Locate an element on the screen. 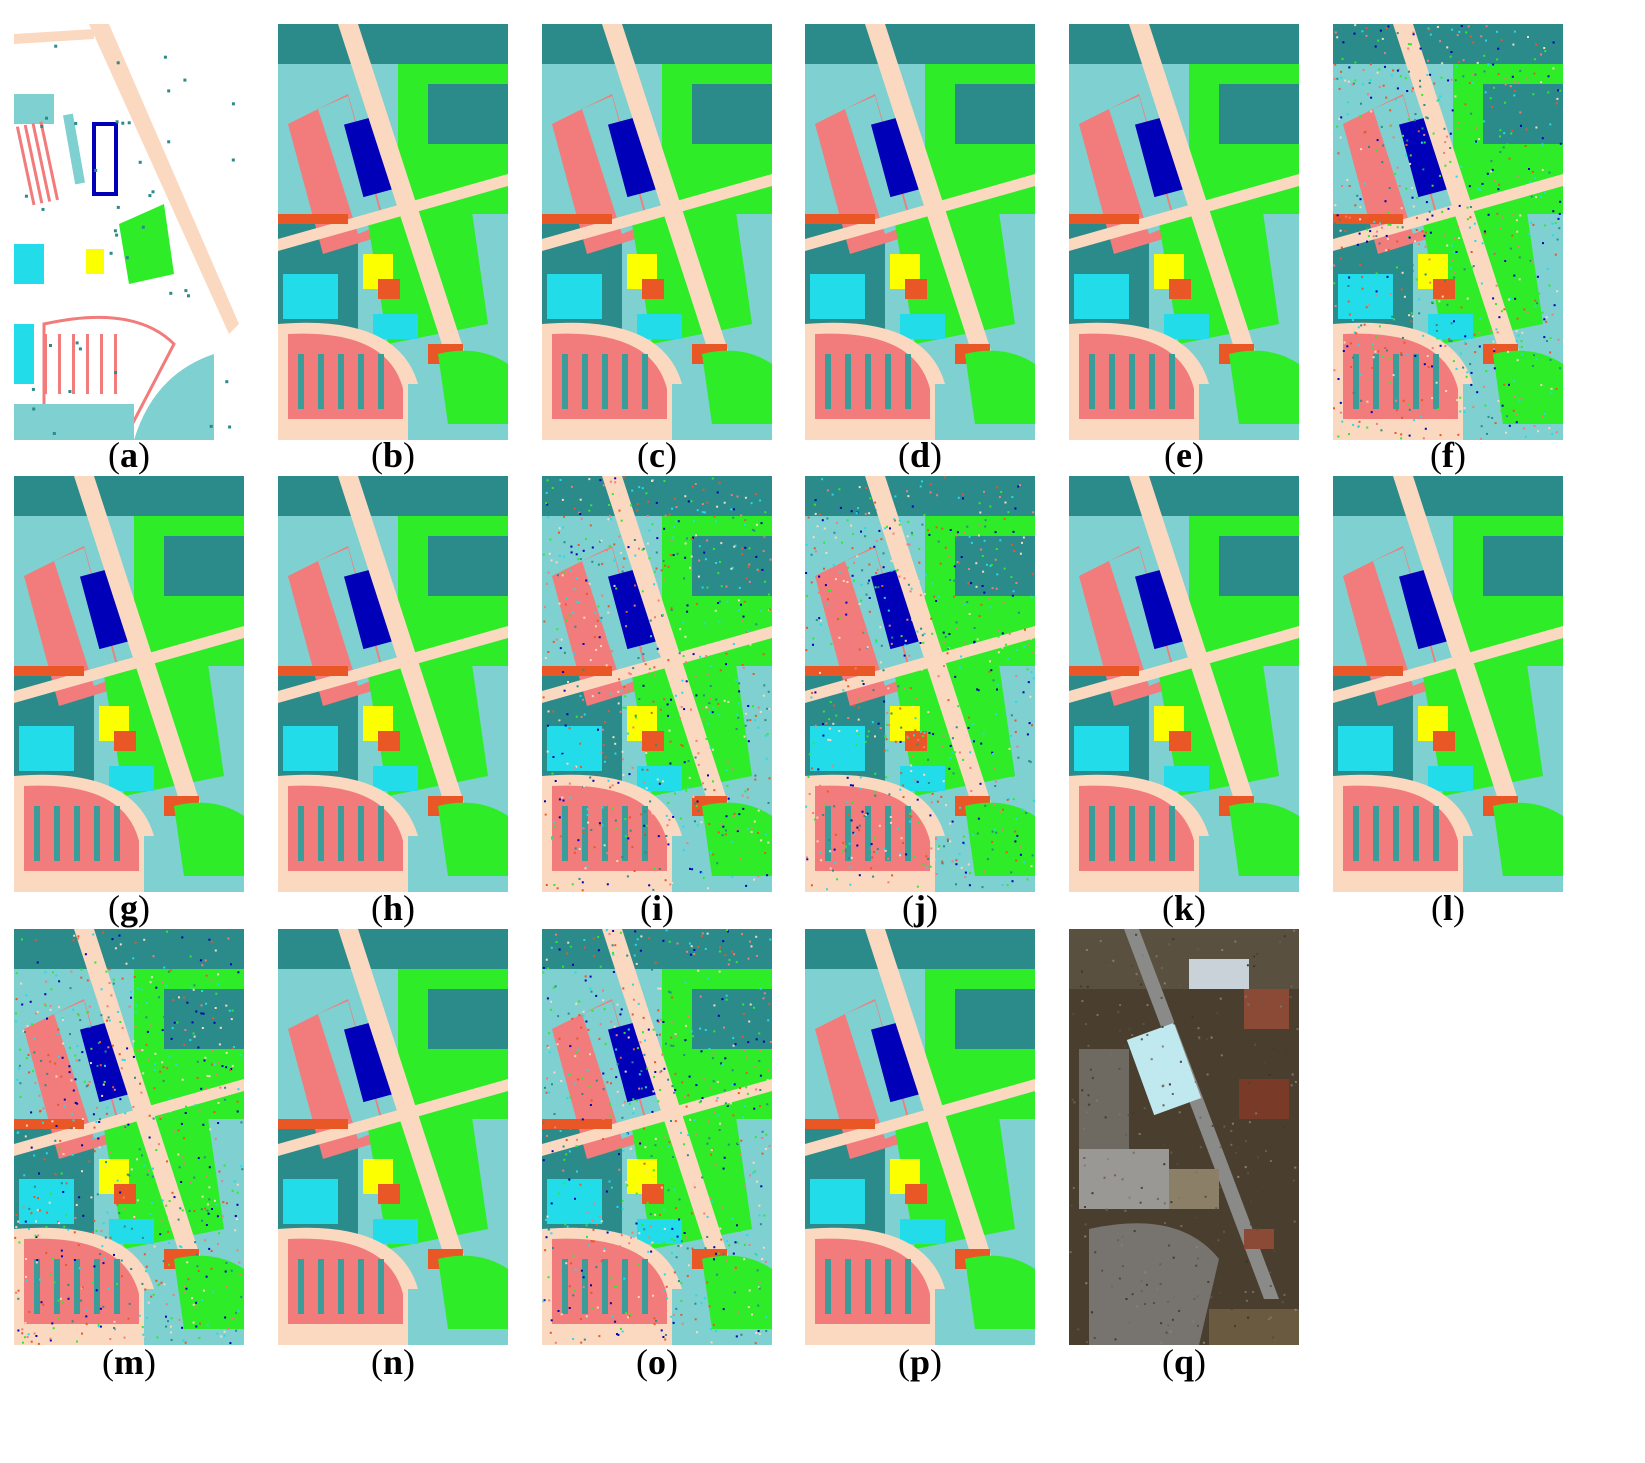 Image resolution: width=1645 pixels, height=1463 pixels. map-panel-c is located at coordinates (657, 232).